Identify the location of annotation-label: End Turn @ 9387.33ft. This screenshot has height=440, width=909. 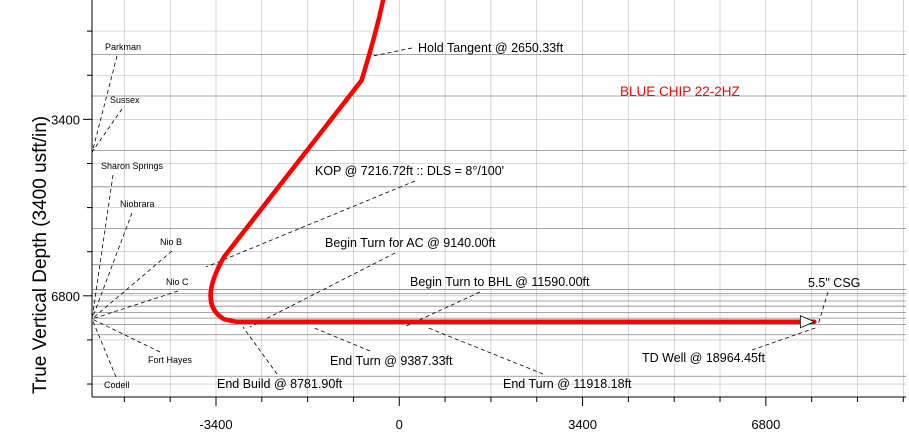
(391, 361).